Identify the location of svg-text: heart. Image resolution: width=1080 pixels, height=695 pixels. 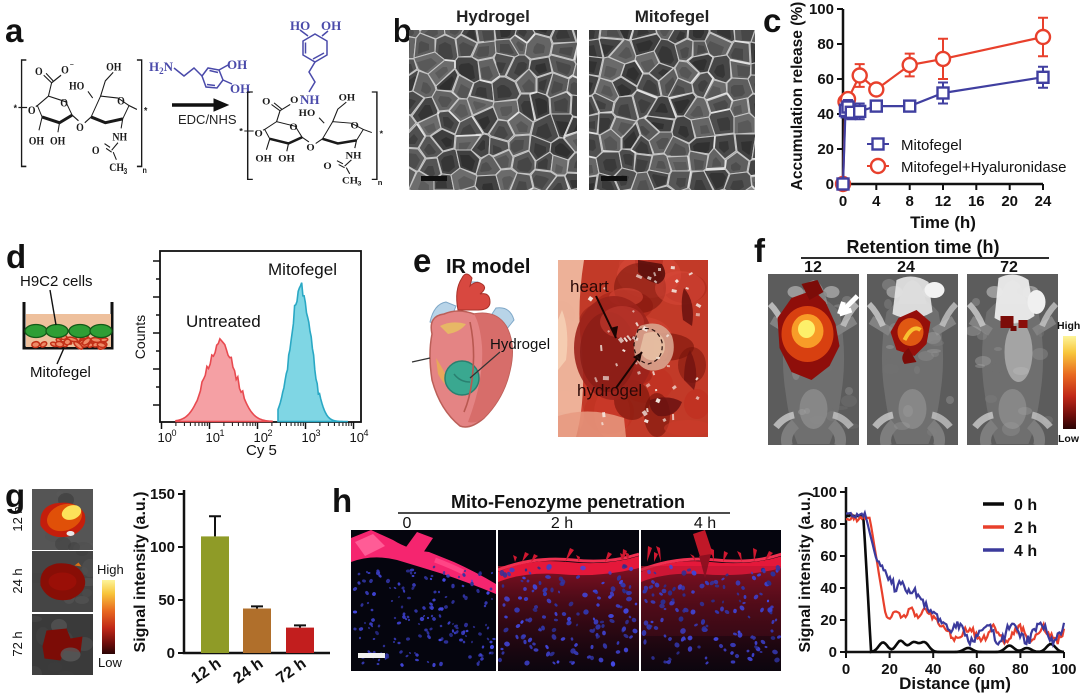
(589, 286).